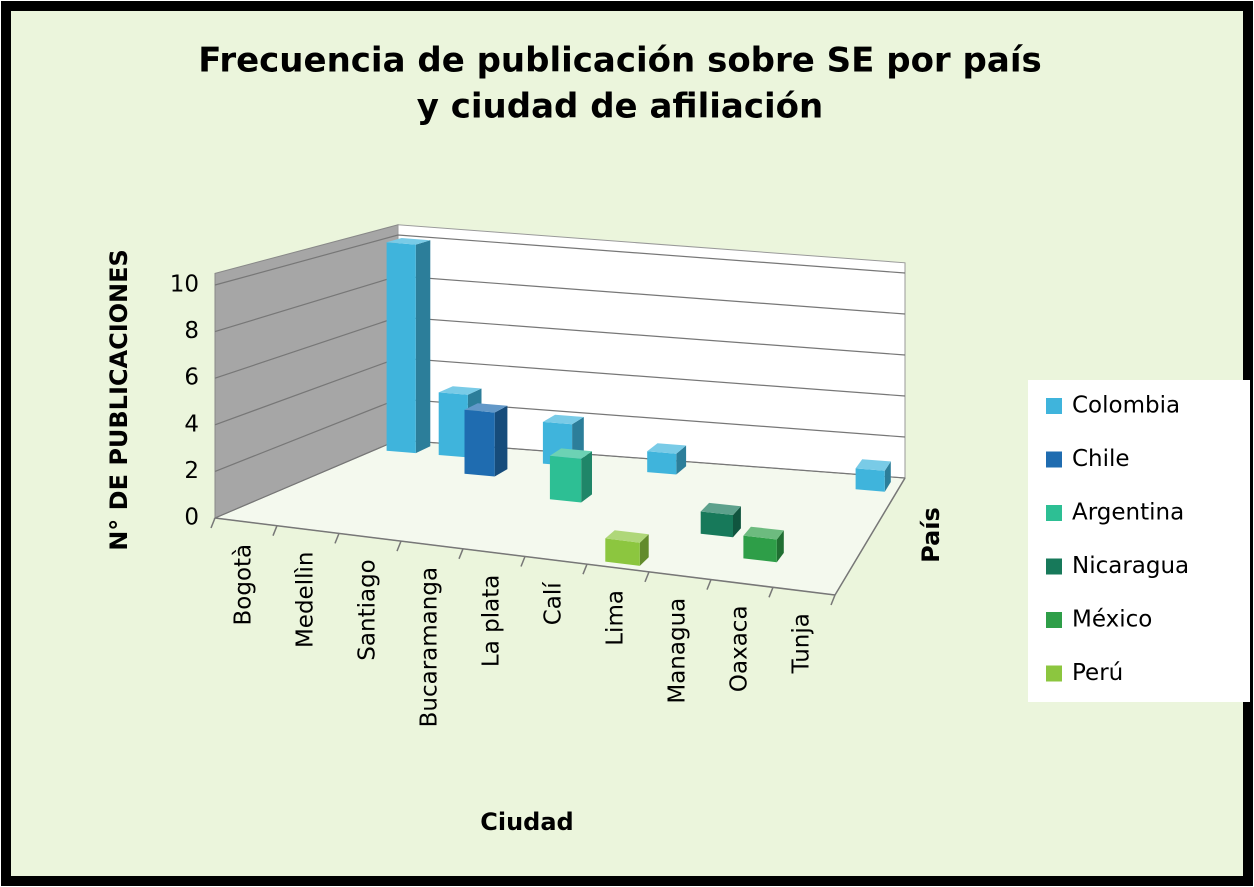  I want to click on y-tick-label: 6, so click(191, 378).